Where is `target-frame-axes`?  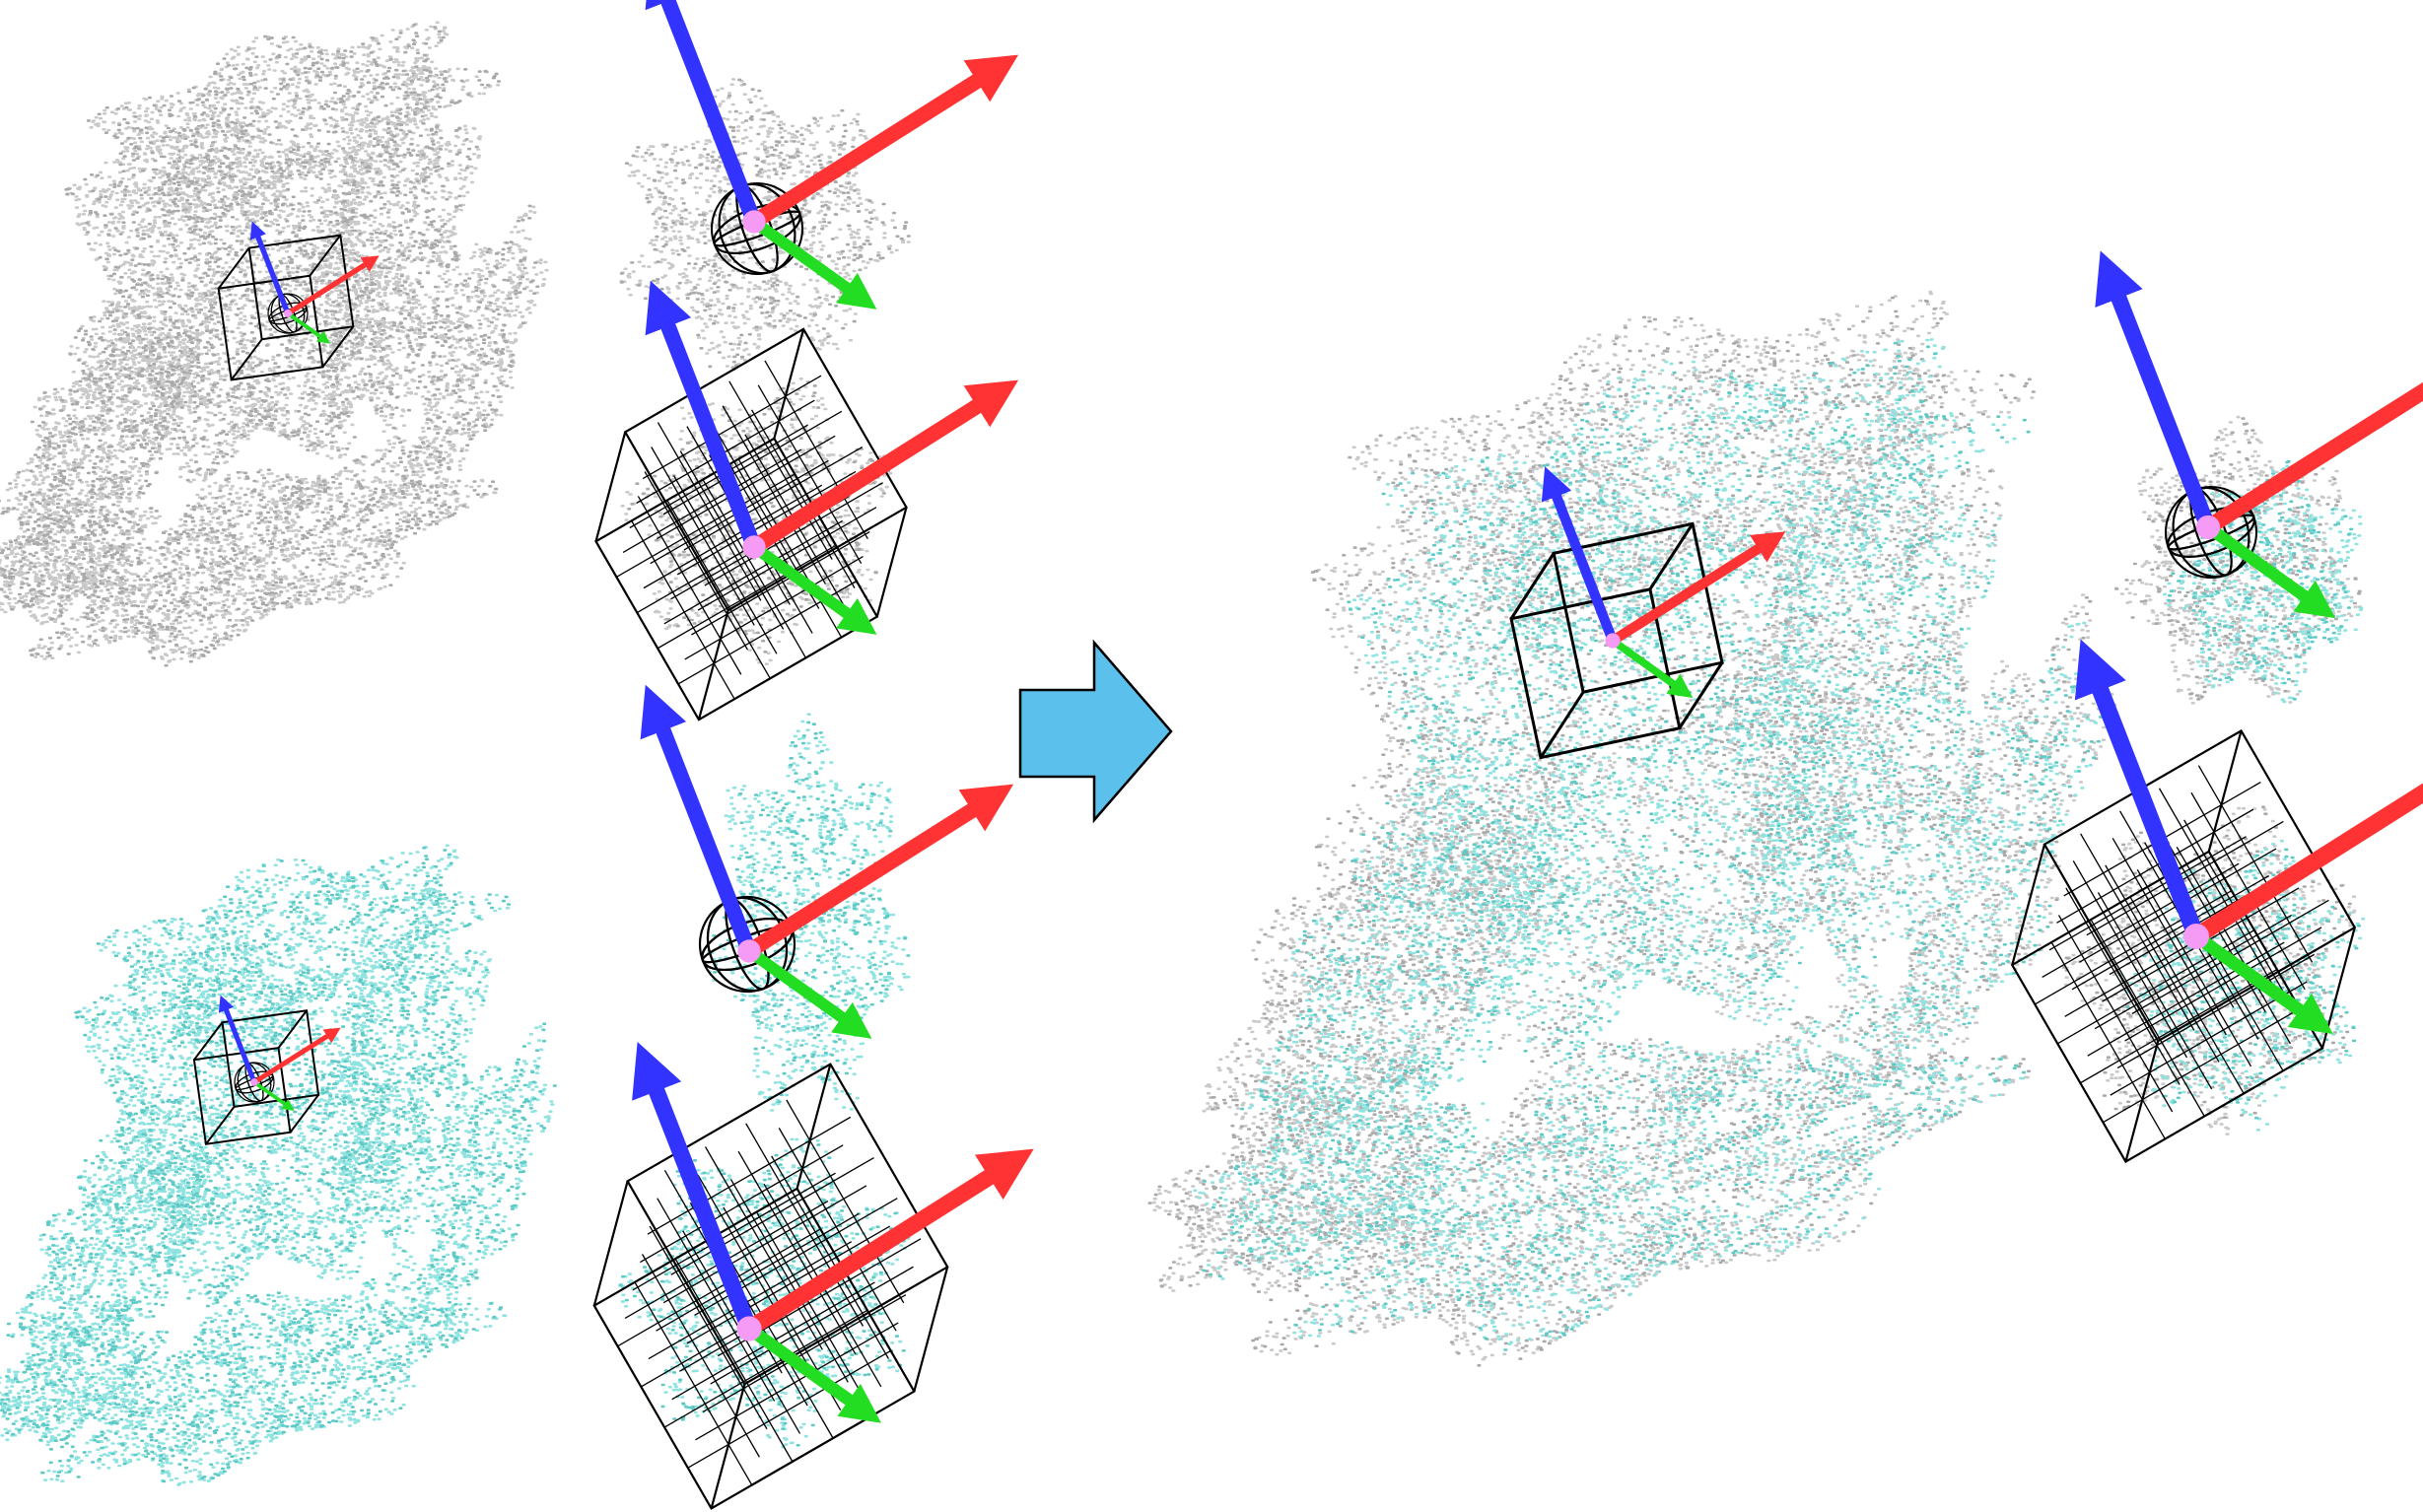
target-frame-axes is located at coordinates (279, 1053).